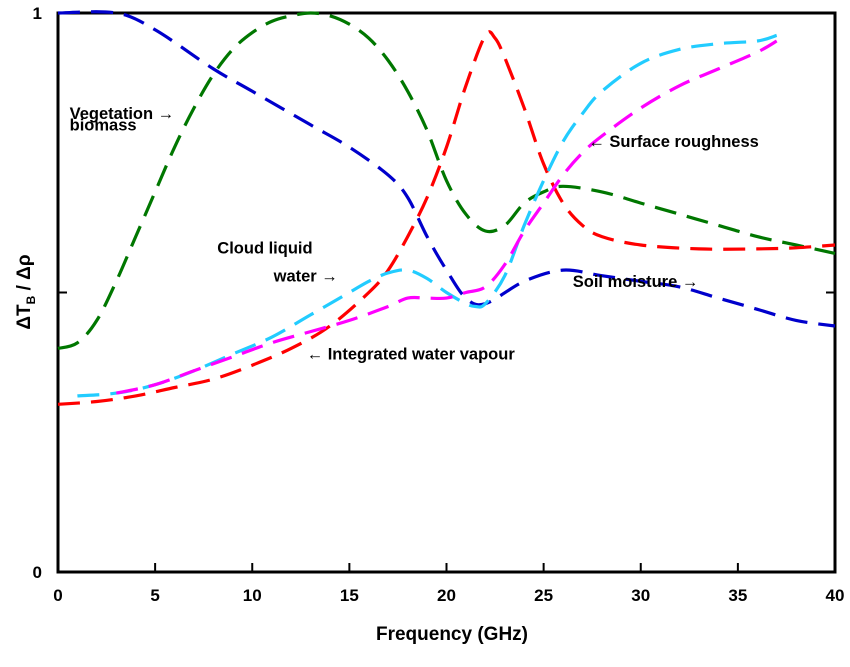  Describe the element at coordinates (37, 13) in the screenshot. I see `y-tick-label: 1` at that location.